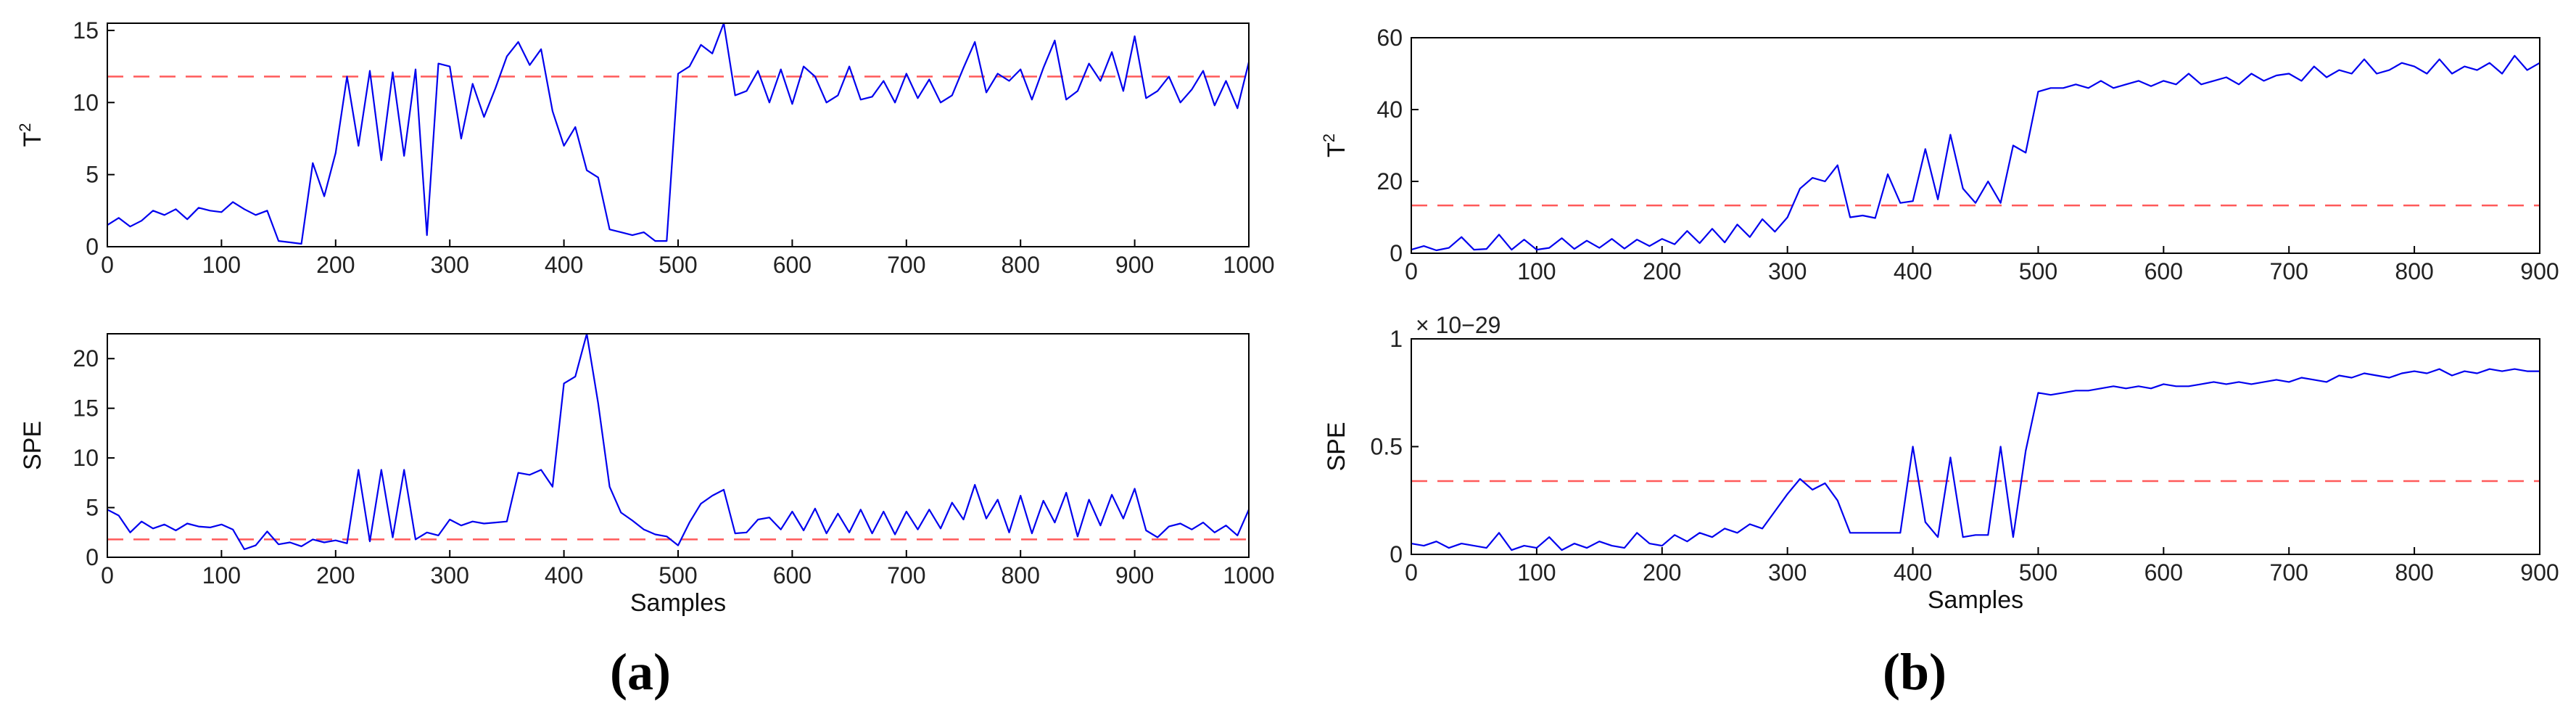 The height and width of the screenshot is (714, 2576). Describe the element at coordinates (1396, 339) in the screenshot. I see `y-tick-label: 1` at that location.